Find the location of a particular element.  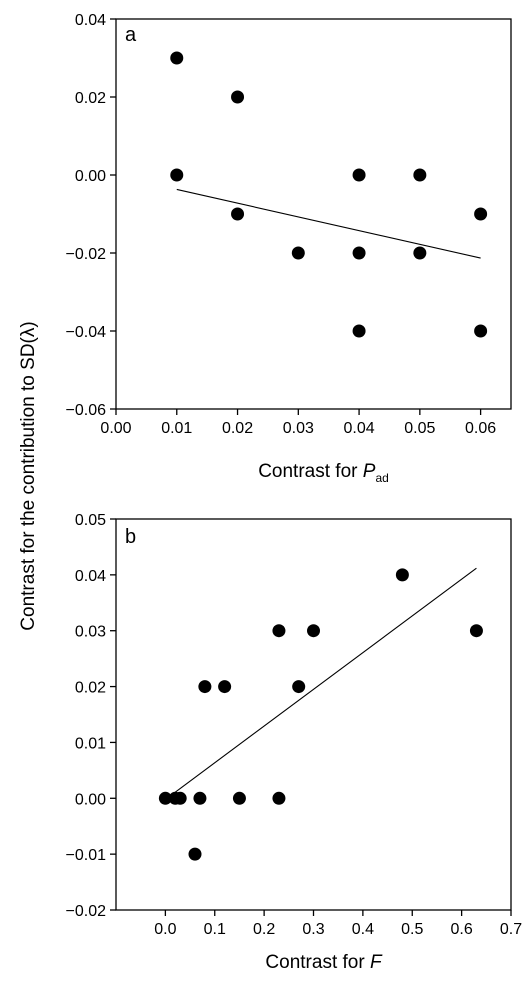

y-tick-label: 0.03 is located at coordinates (90, 632).